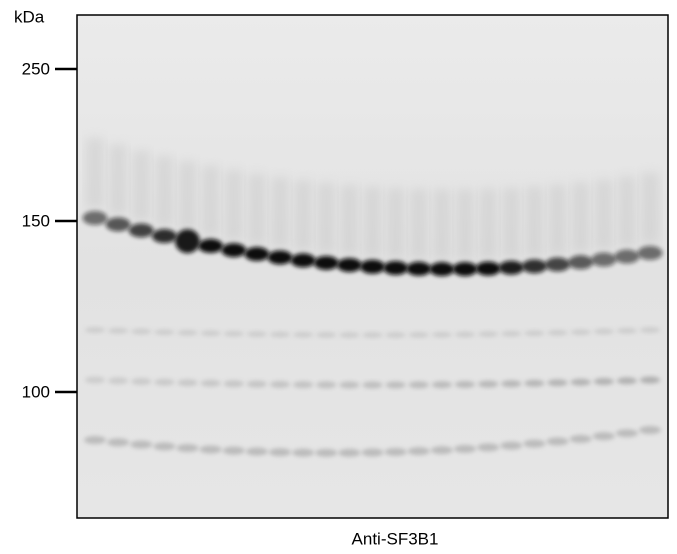 Image resolution: width=677 pixels, height=554 pixels. Describe the element at coordinates (29, 16) in the screenshot. I see `unit-label: kDa` at that location.